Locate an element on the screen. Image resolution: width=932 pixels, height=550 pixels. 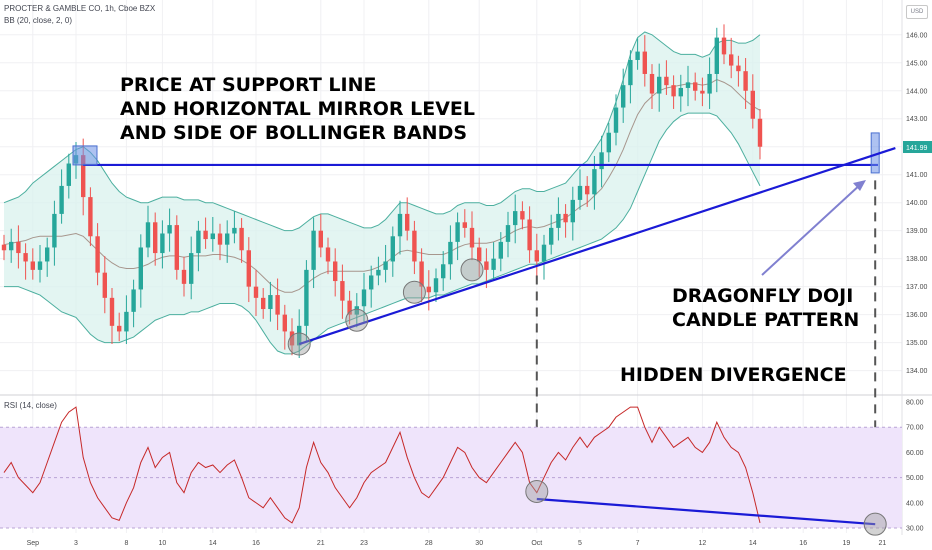
bb-indicator-label: BB (20, close, 2, 0) is located at coordinates (38, 20).